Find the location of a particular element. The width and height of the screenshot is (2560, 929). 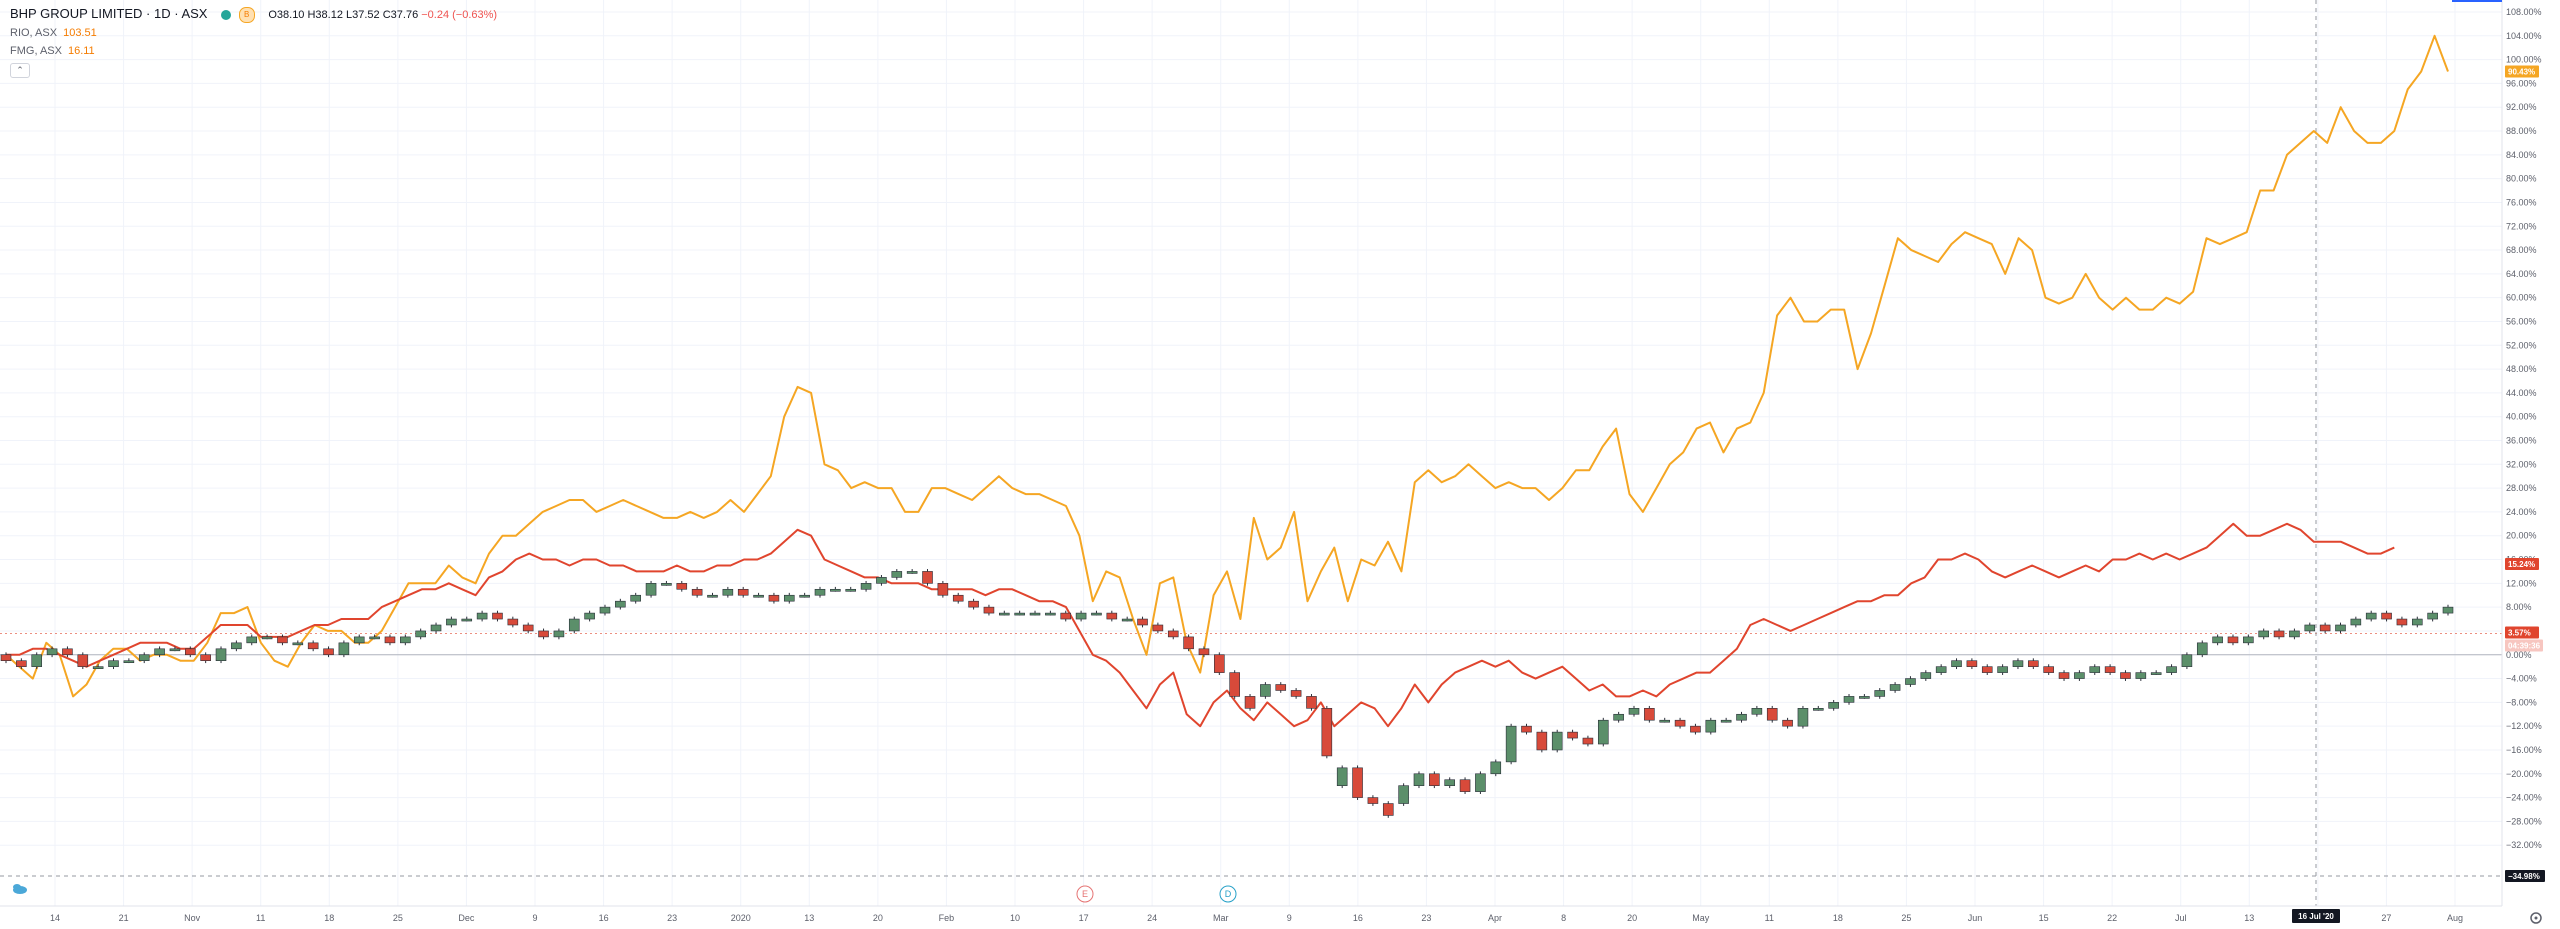

x-tick-label: Mar is located at coordinates (1221, 918).